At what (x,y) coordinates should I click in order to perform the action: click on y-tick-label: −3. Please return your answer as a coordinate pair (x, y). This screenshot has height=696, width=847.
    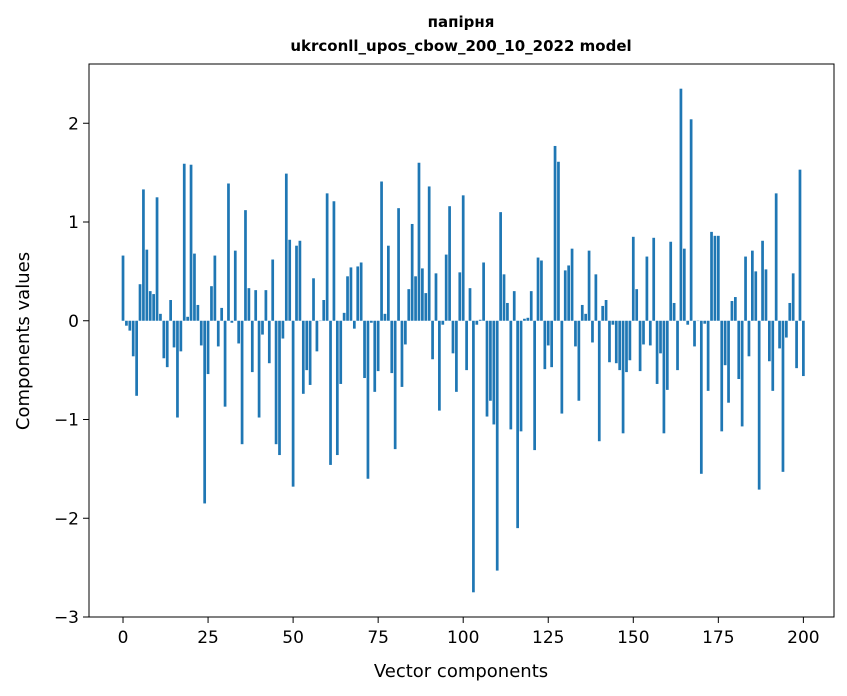
    Looking at the image, I should click on (66, 618).